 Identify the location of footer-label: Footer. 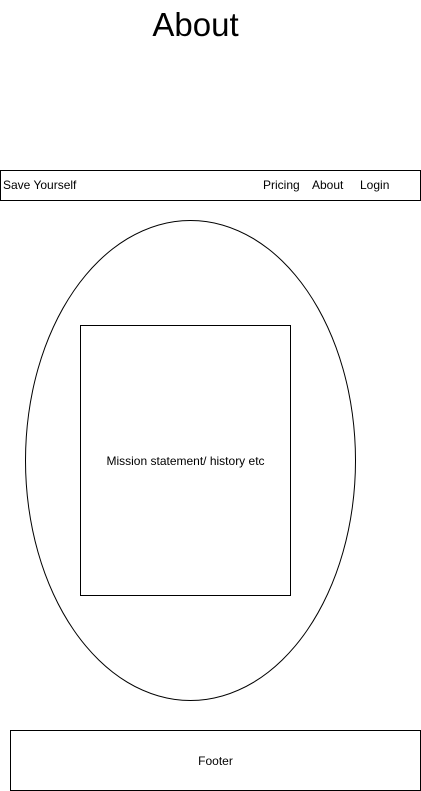
(215, 760).